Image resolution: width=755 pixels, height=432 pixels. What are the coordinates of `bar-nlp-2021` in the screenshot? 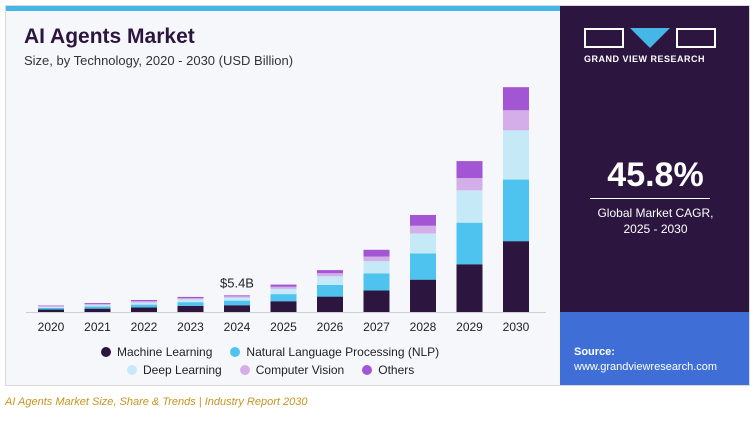 It's located at (97, 307).